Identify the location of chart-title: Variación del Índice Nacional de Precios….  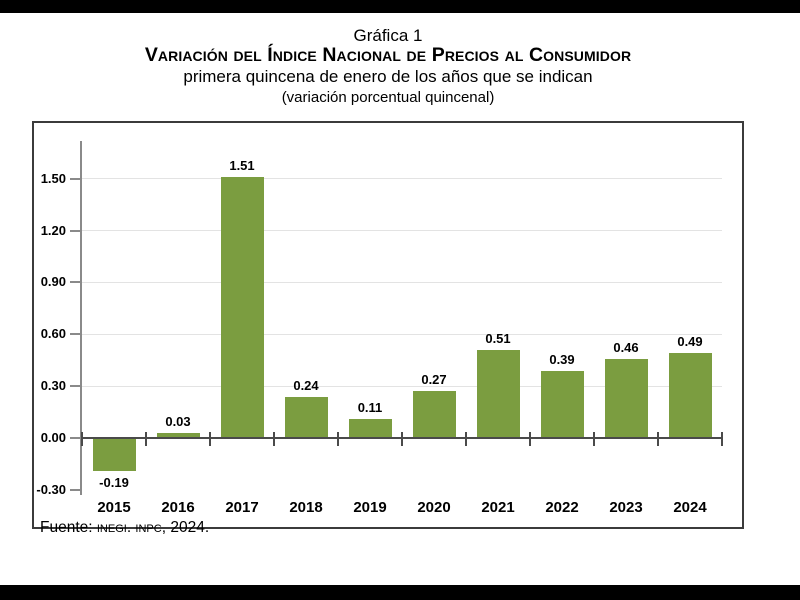
(388, 55).